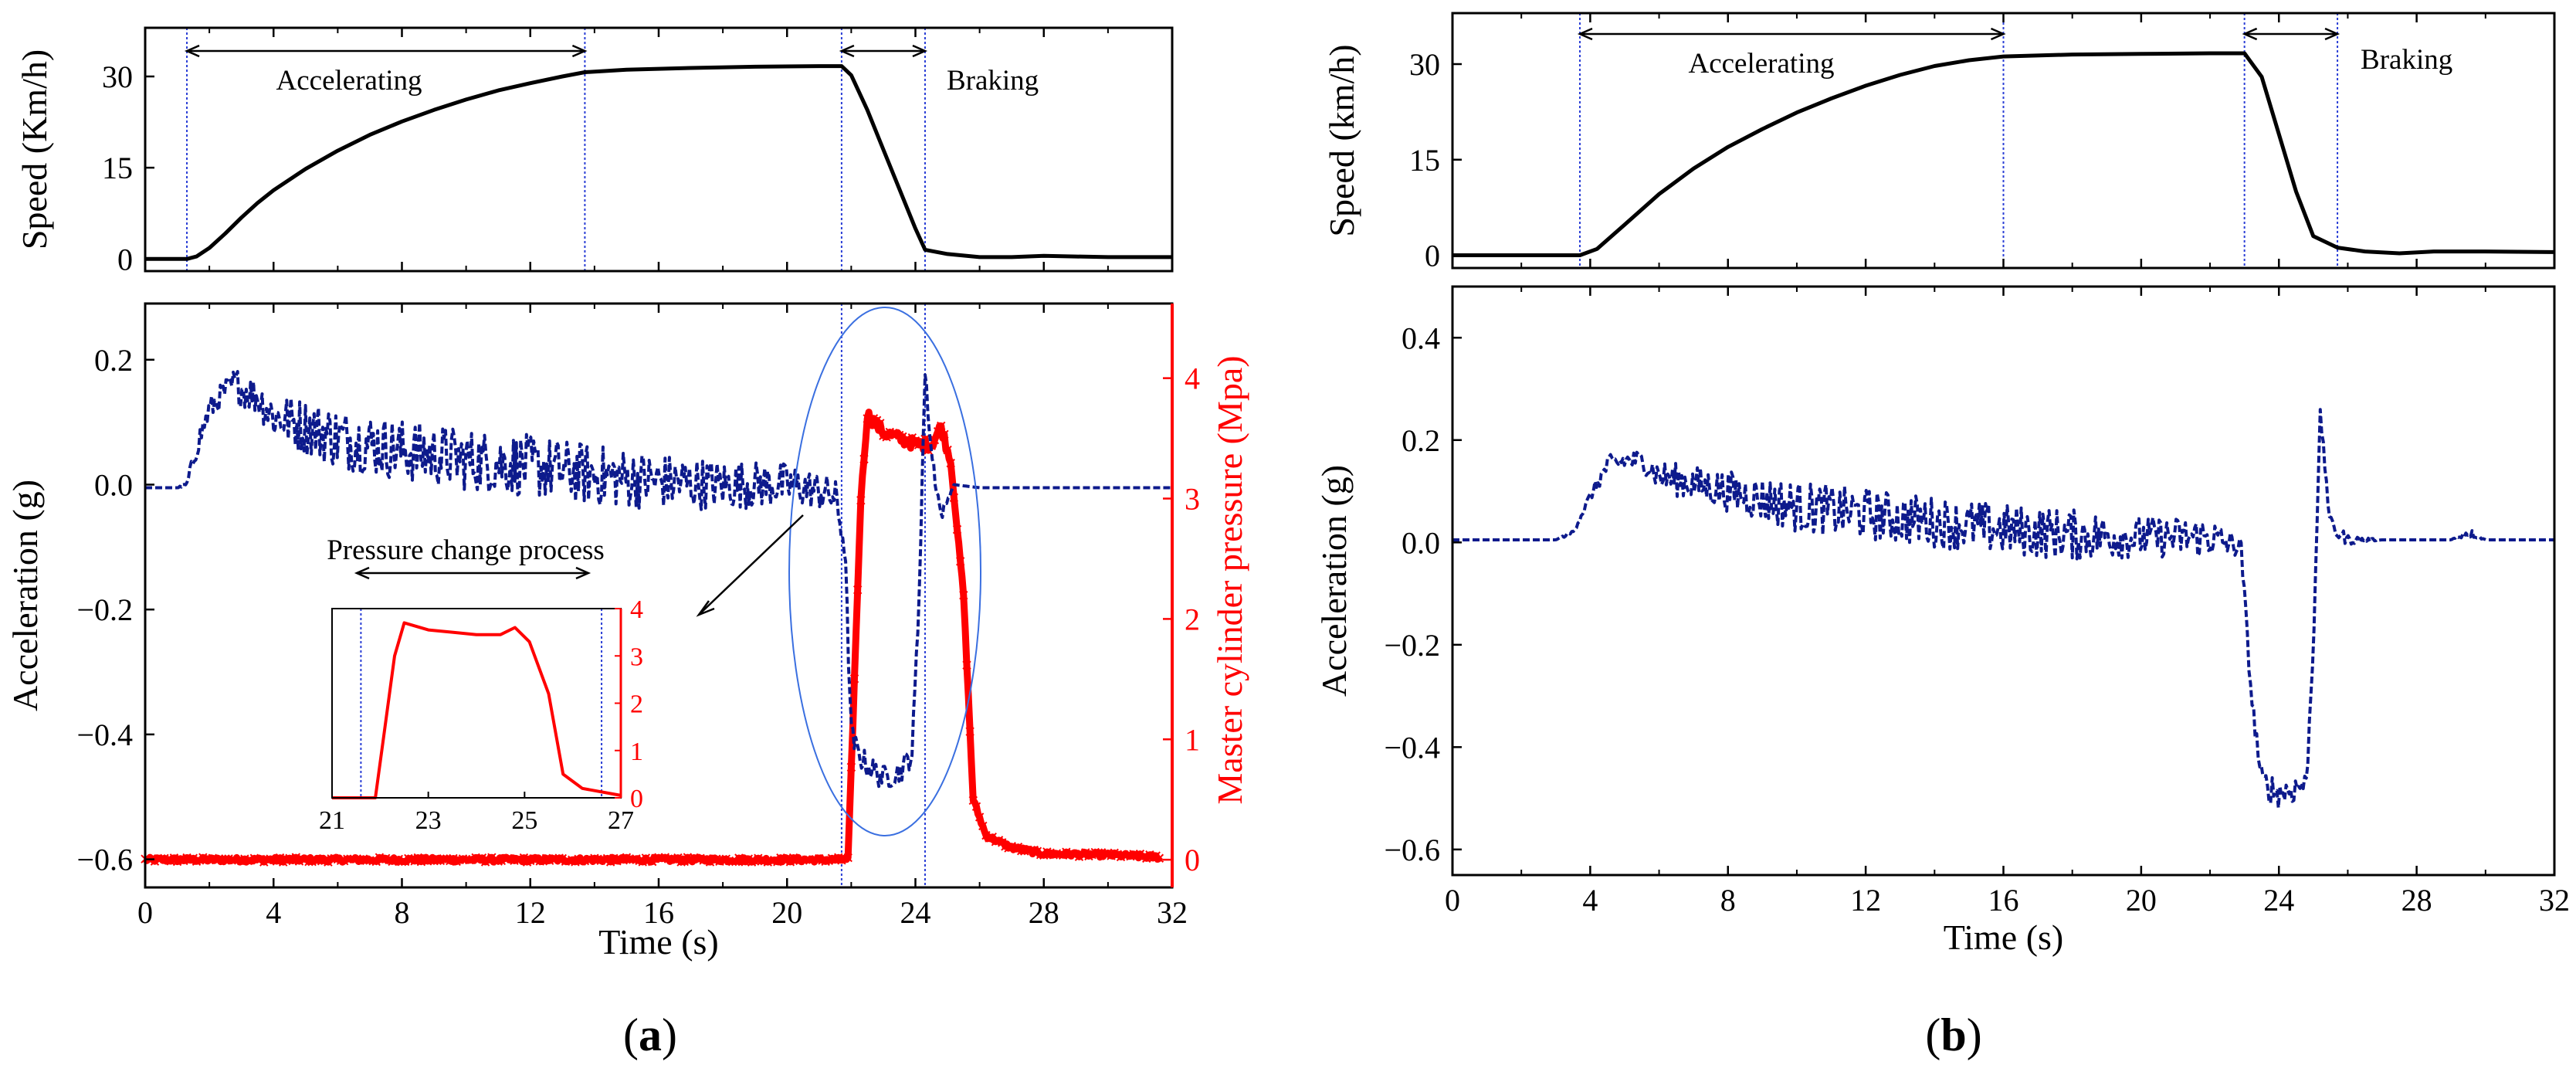 This screenshot has width=2576, height=1072. I want to click on panel-b-letter: b, so click(1953, 1034).